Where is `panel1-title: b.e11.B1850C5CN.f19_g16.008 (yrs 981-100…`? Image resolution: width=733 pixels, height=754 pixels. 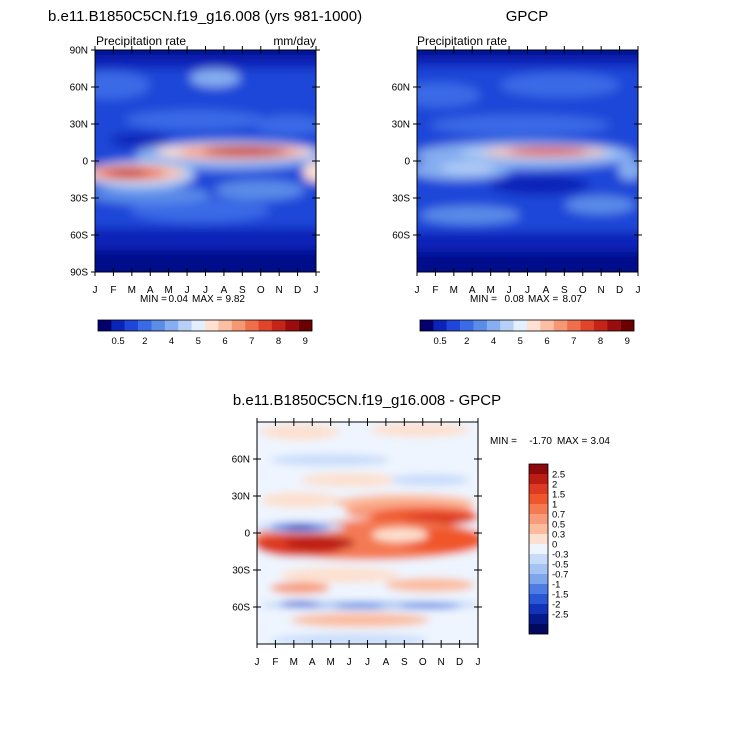
panel1-title: b.e11.B1850C5CN.f19_g16.008 (yrs 981-100… is located at coordinates (205, 16).